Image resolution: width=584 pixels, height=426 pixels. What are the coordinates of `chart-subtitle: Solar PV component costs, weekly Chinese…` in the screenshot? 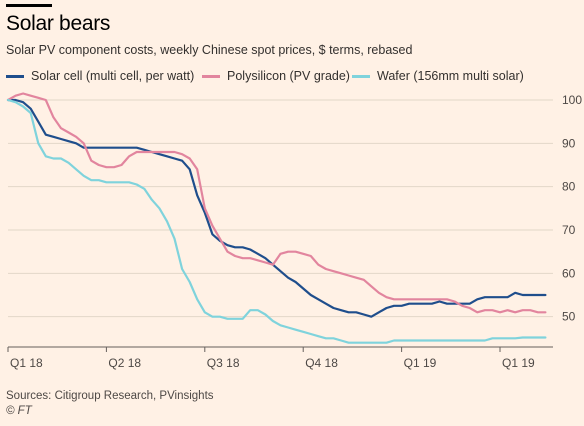 It's located at (209, 50).